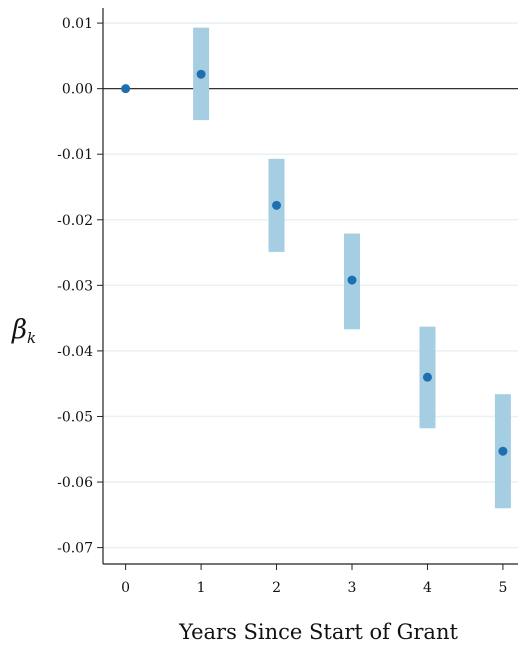 The width and height of the screenshot is (522, 645). I want to click on y-axis-title: βk, so click(23, 331).